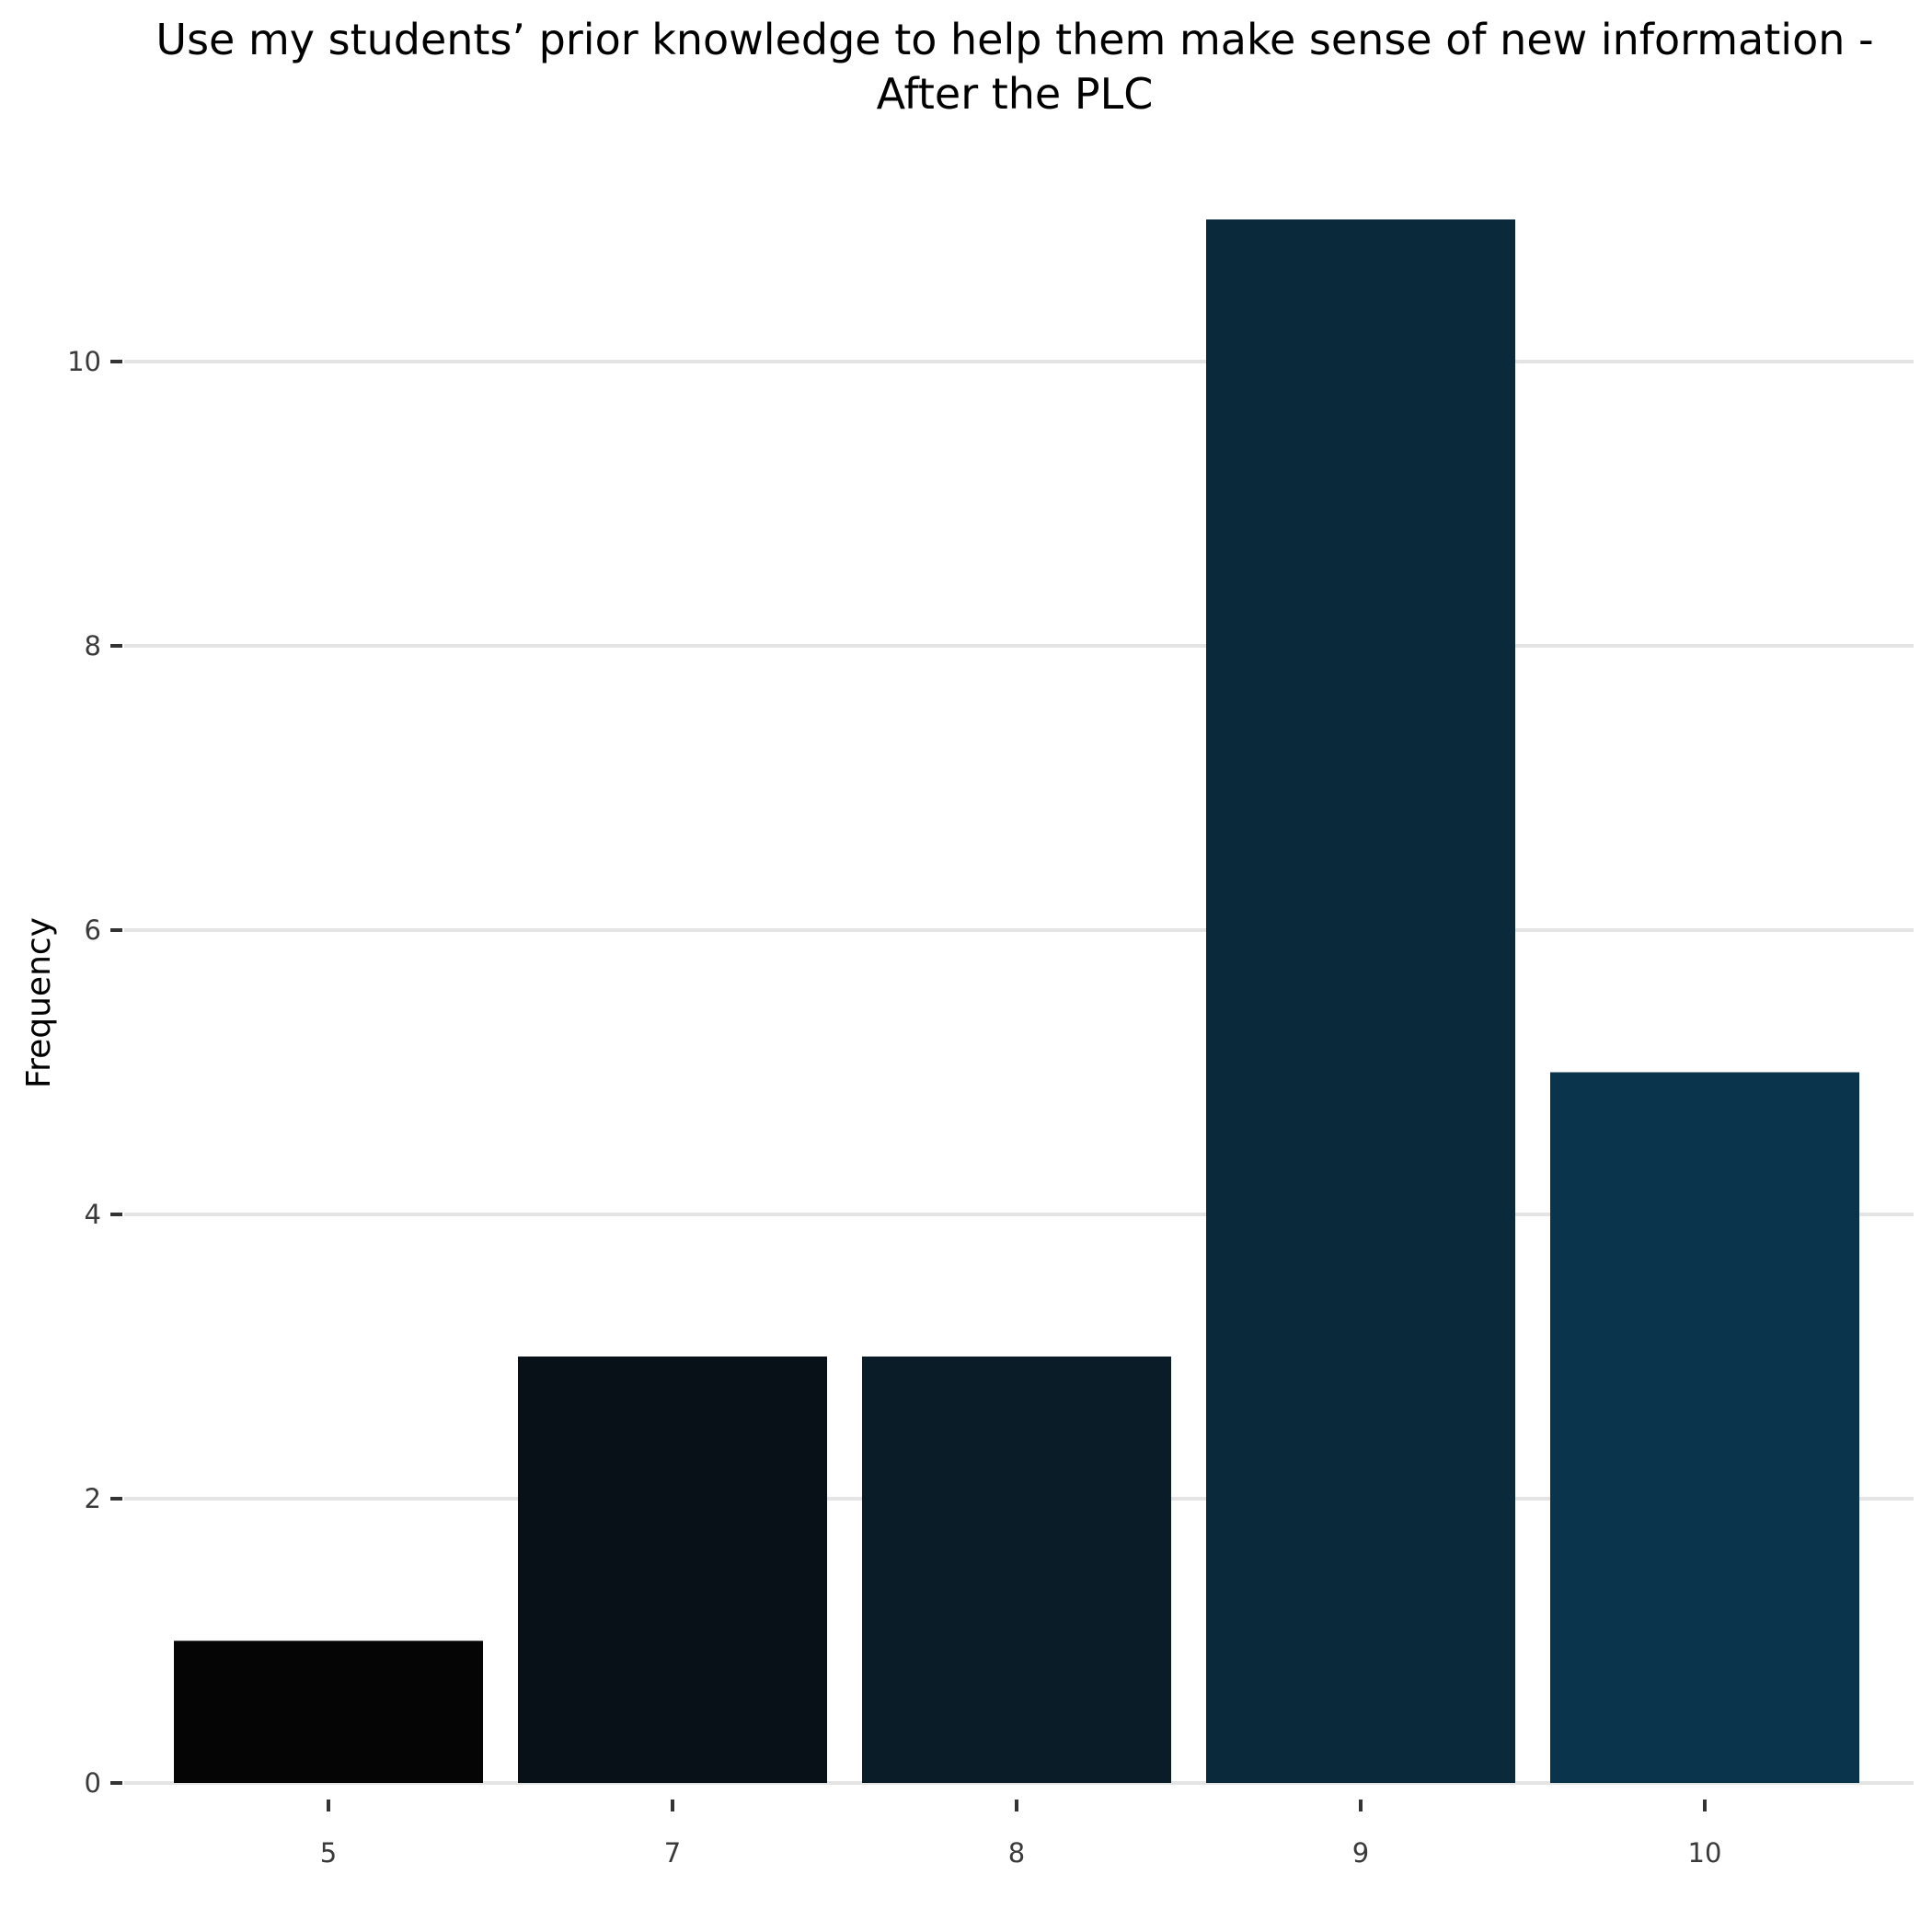  I want to click on x-tick-label-7: 7, so click(672, 1853).